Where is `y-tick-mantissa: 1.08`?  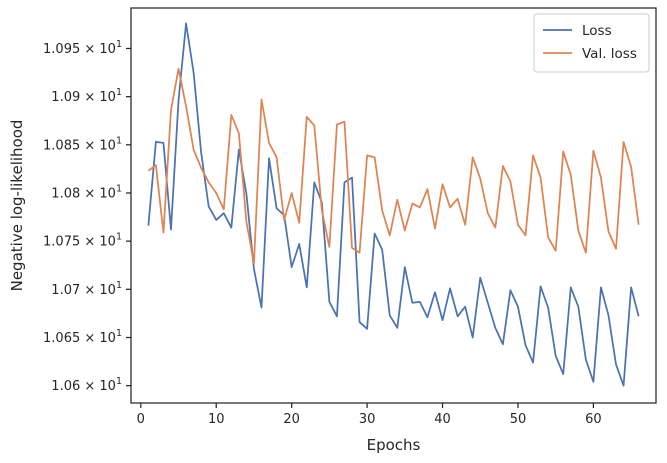
y-tick-mantissa: 1.08 is located at coordinates (65, 193).